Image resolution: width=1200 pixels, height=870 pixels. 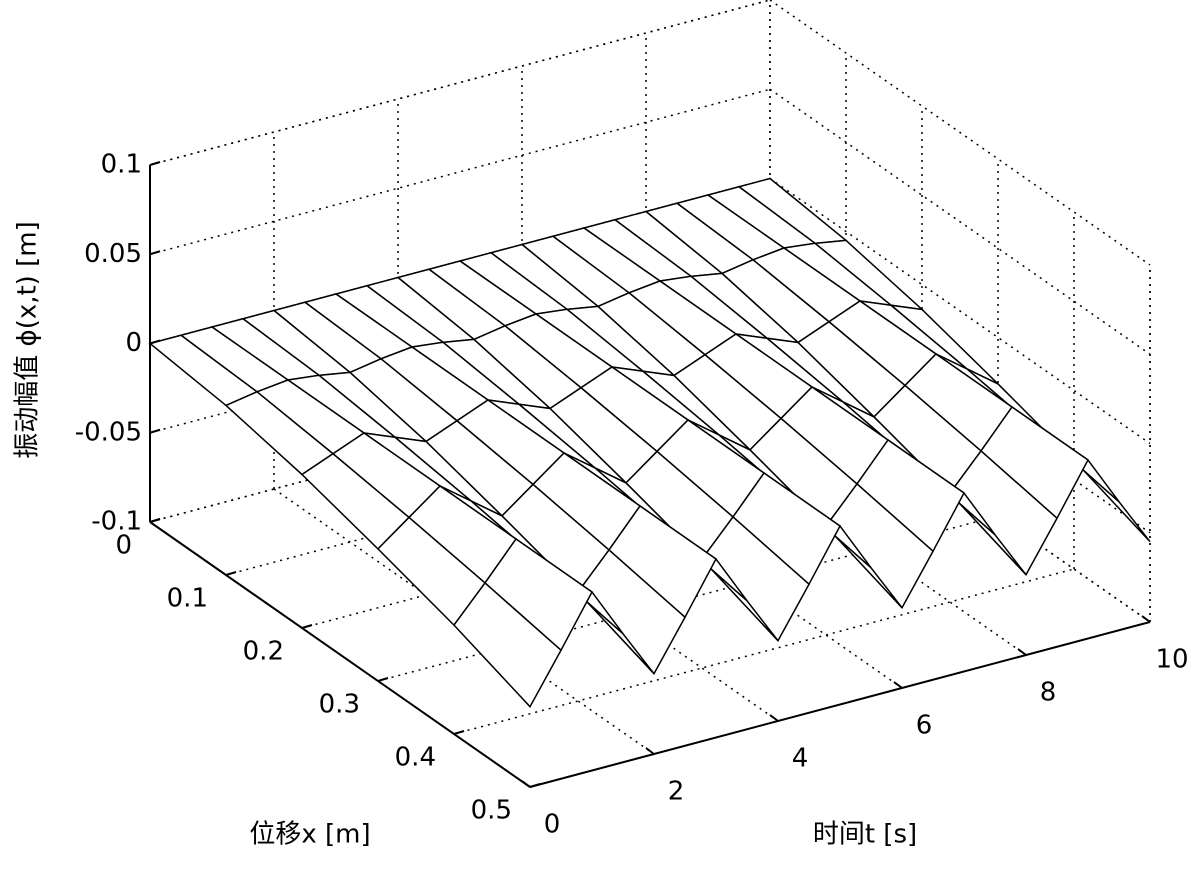 What do you see at coordinates (1048, 693) in the screenshot?
I see `y-tick-label: 8` at bounding box center [1048, 693].